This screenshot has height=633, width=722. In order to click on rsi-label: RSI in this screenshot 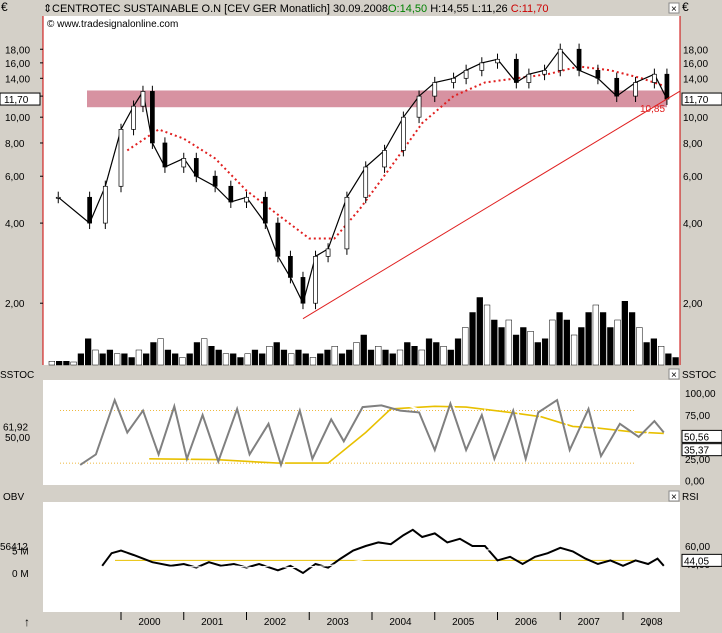, I will do `click(690, 497)`.